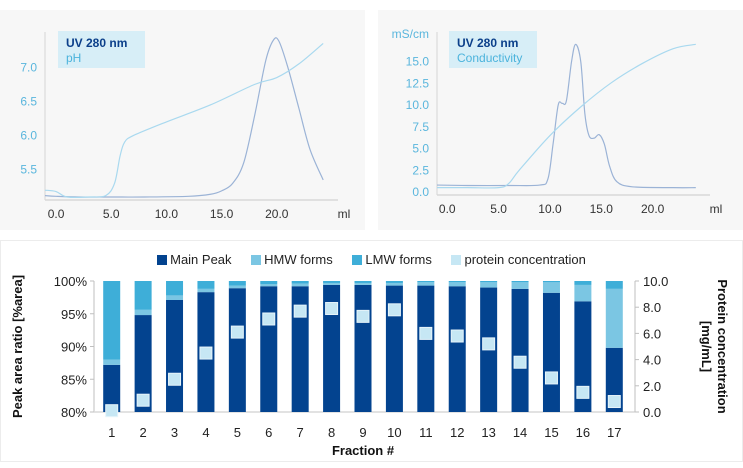  What do you see at coordinates (652, 307) in the screenshot?
I see `right-y-tick-label: 8.0` at bounding box center [652, 307].